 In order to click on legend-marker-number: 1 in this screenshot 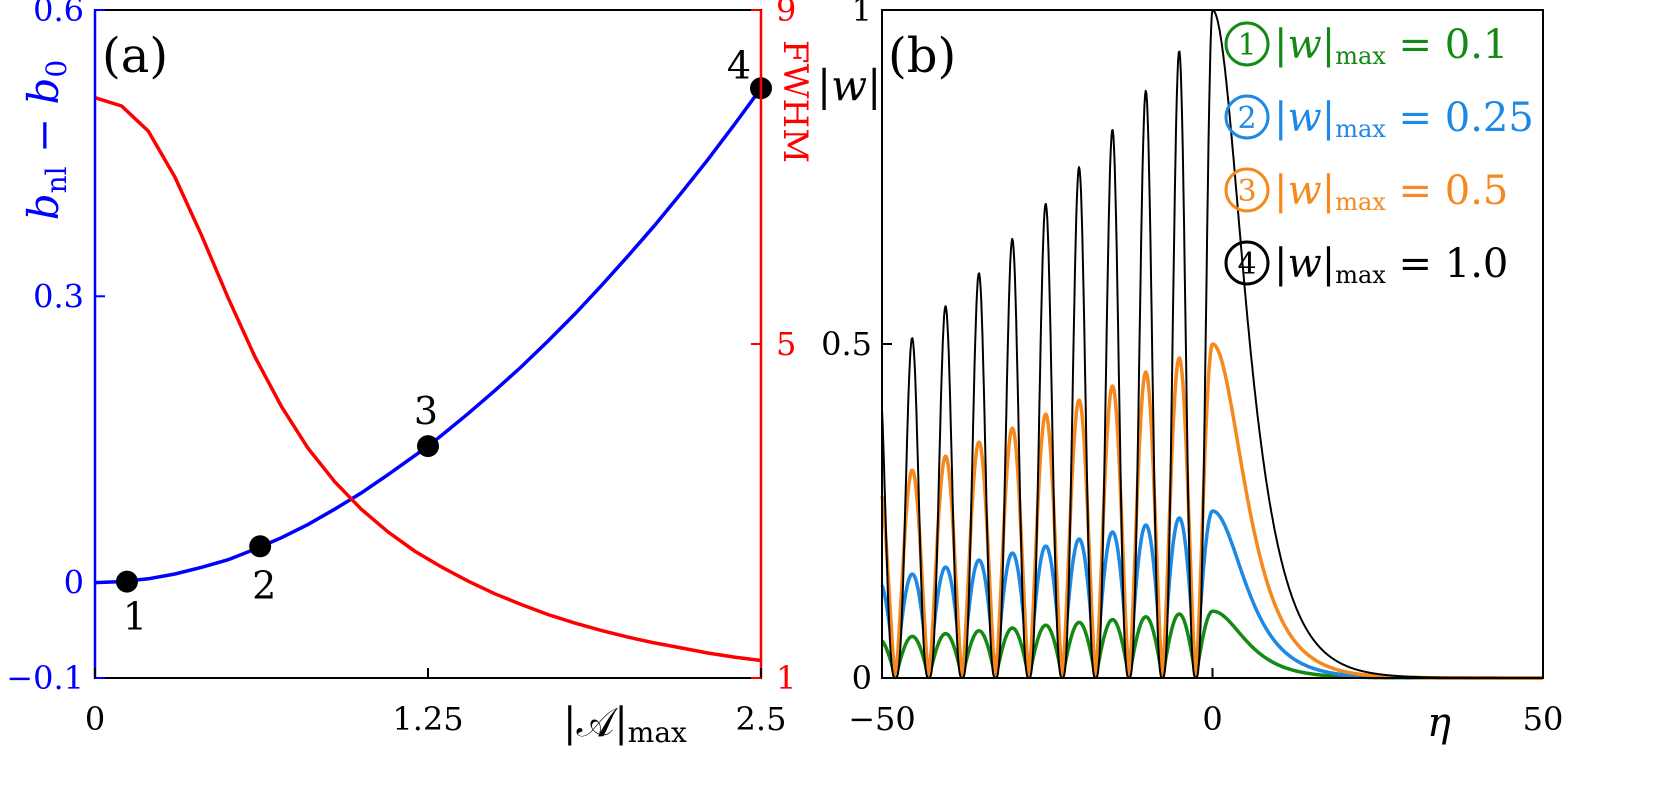, I will do `click(1246, 45)`.